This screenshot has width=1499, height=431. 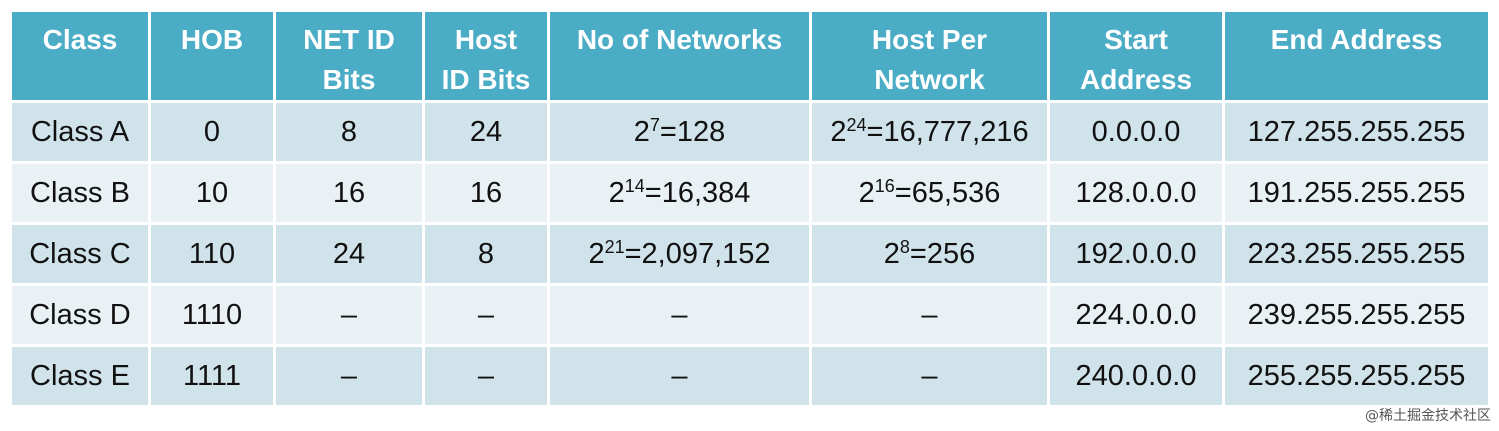 What do you see at coordinates (931, 57) in the screenshot?
I see `header-host-per-network: Host Per Network` at bounding box center [931, 57].